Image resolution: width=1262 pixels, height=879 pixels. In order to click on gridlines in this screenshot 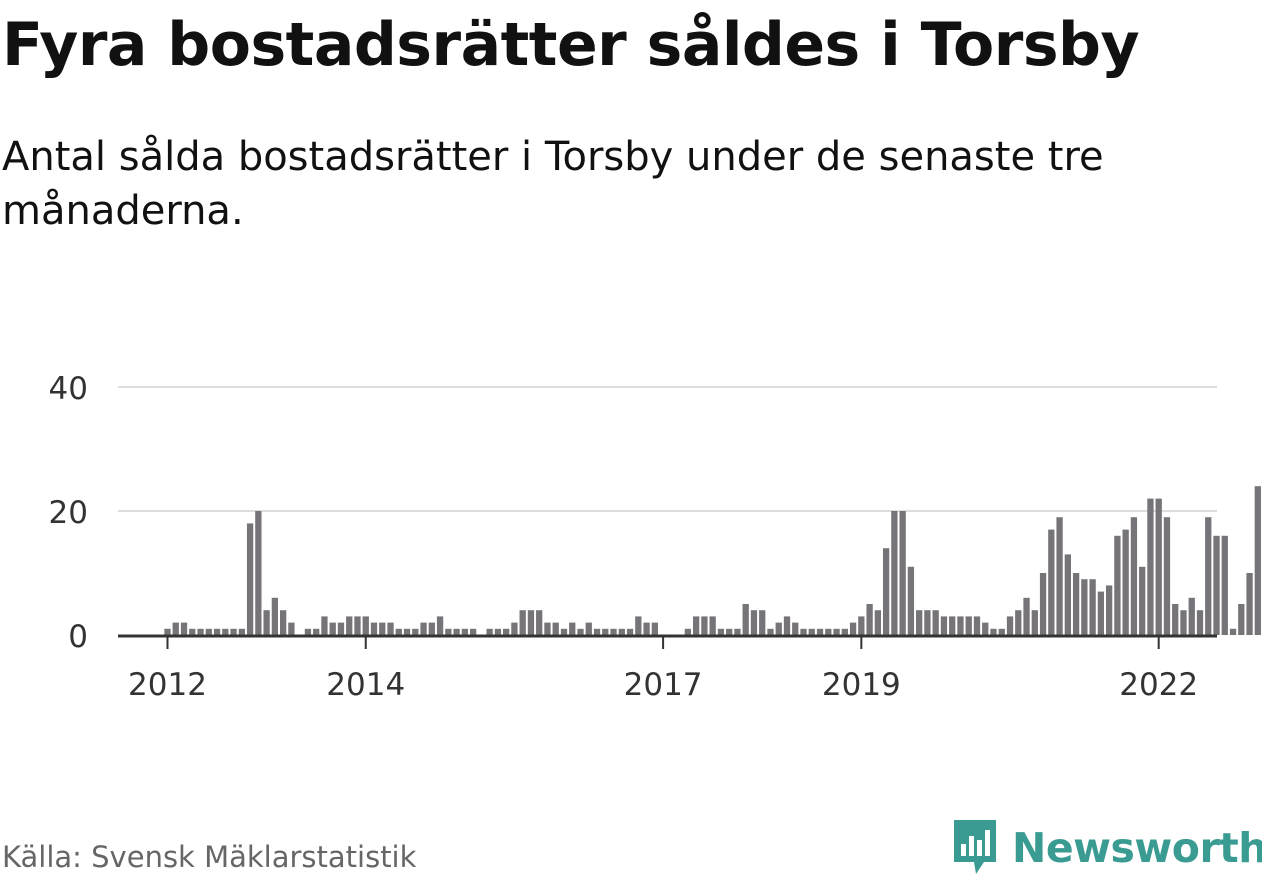, I will do `click(667, 449)`.